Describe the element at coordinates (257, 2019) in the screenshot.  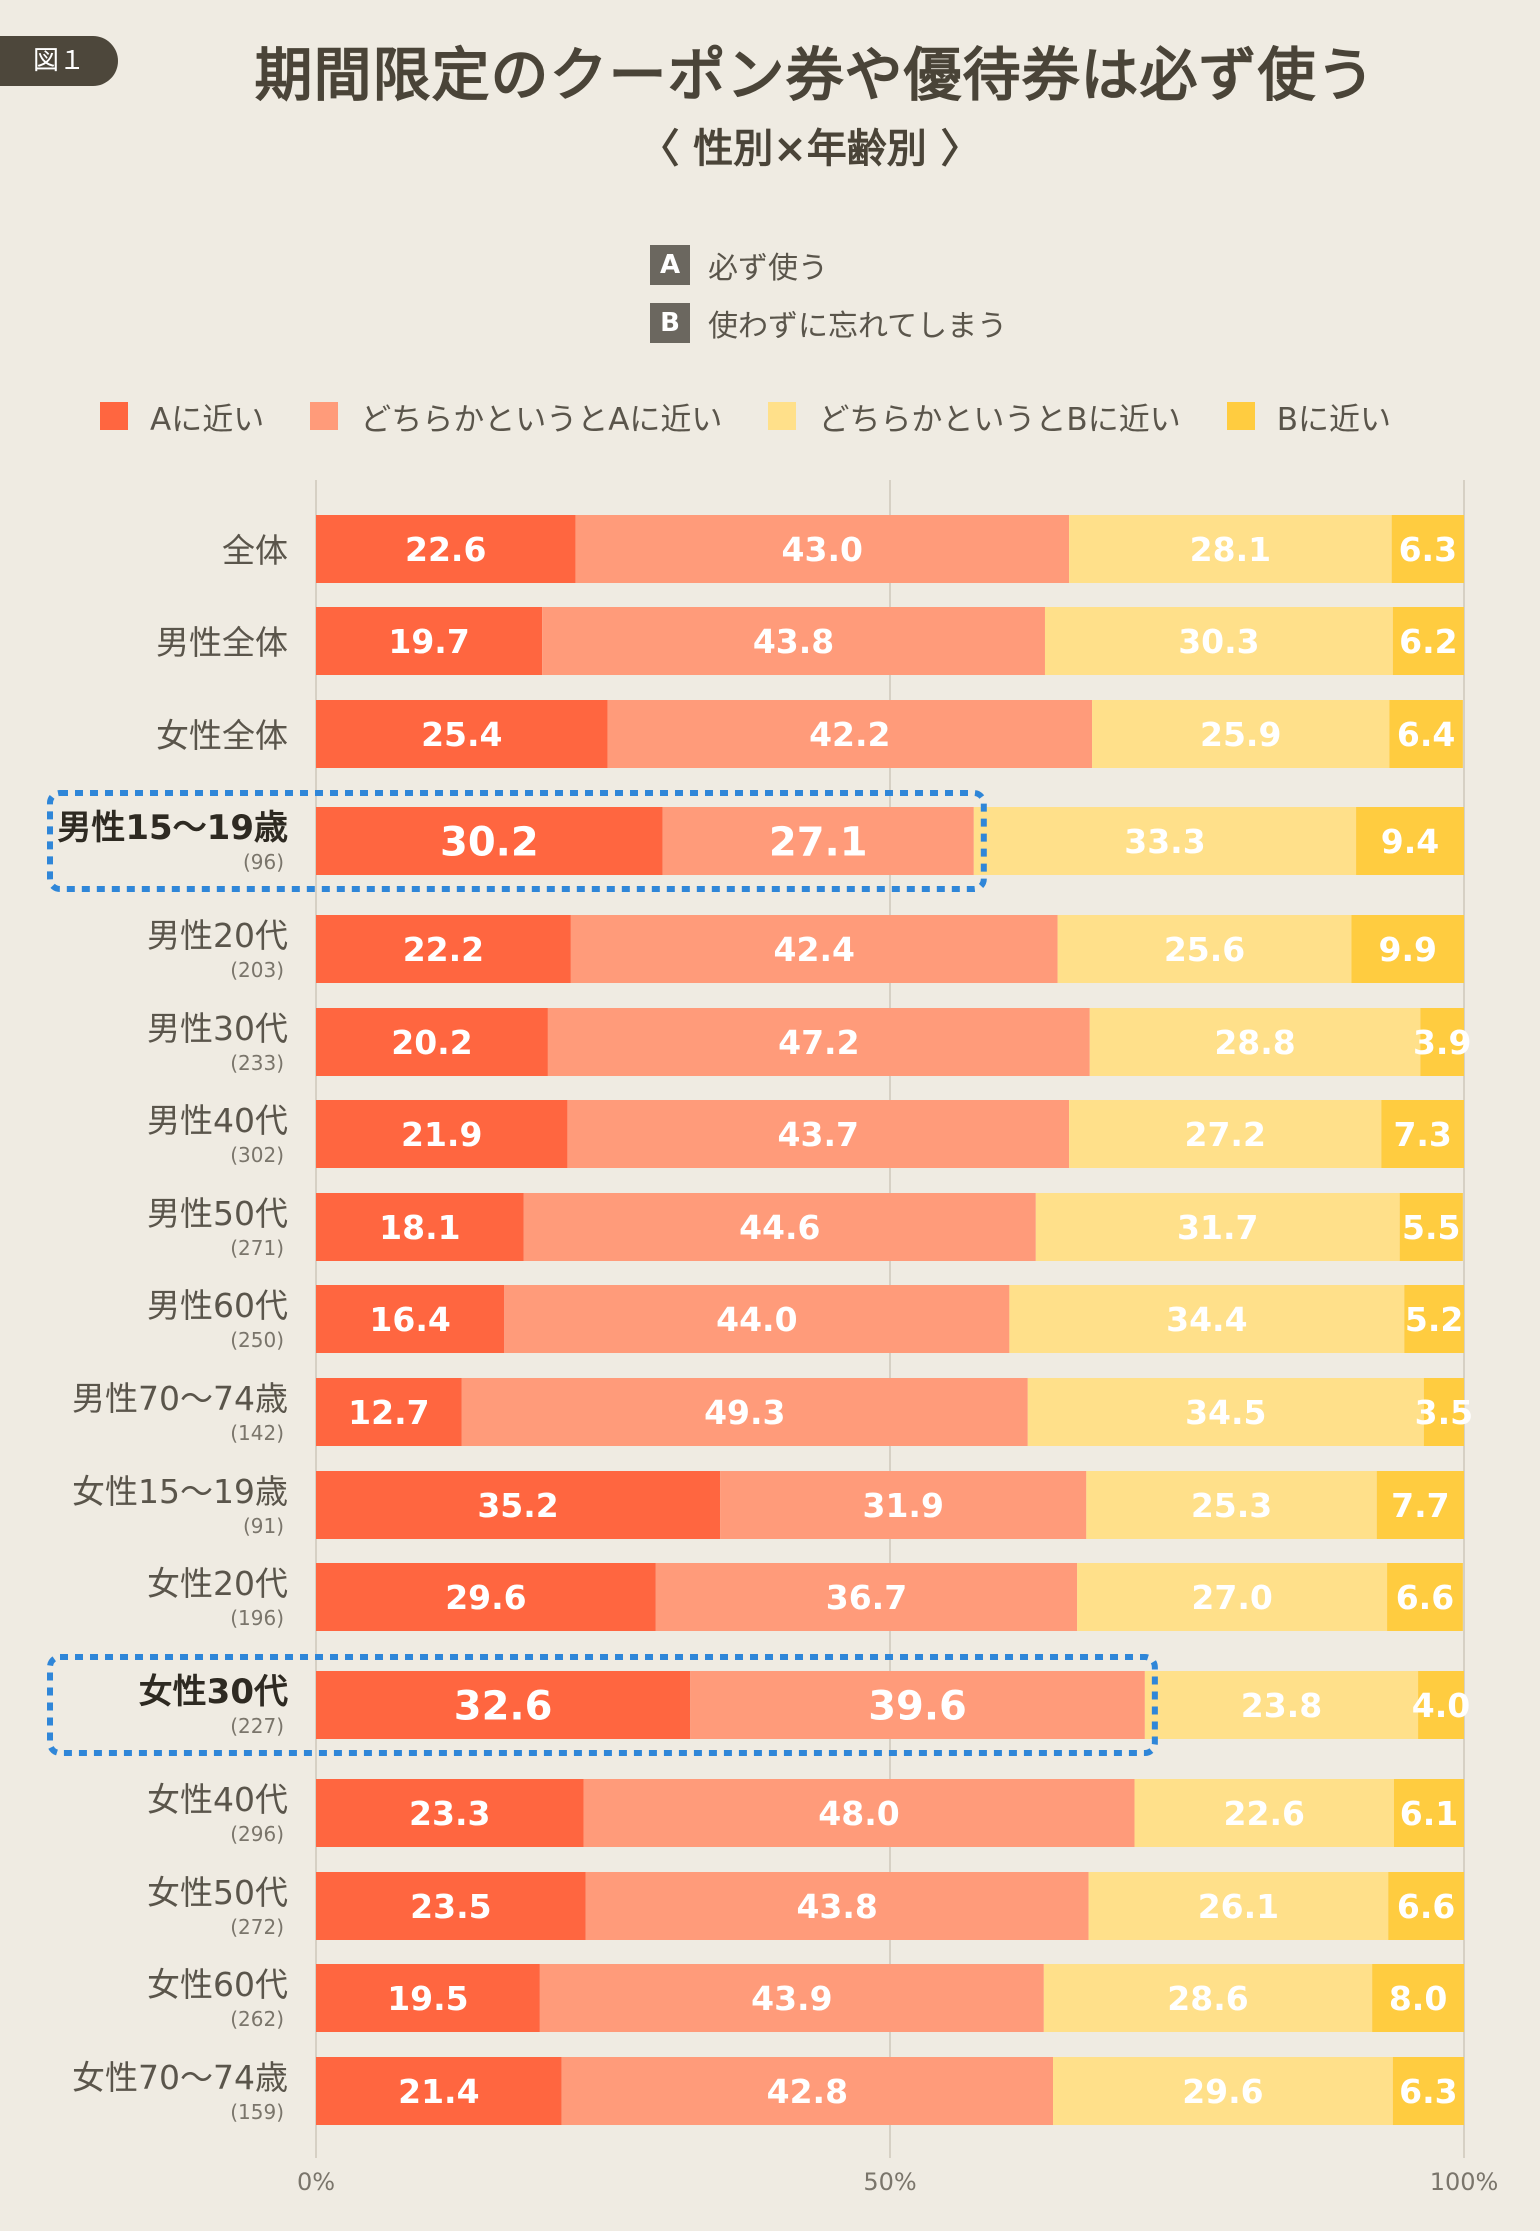
I see `sample-size-label: (262)` at that location.